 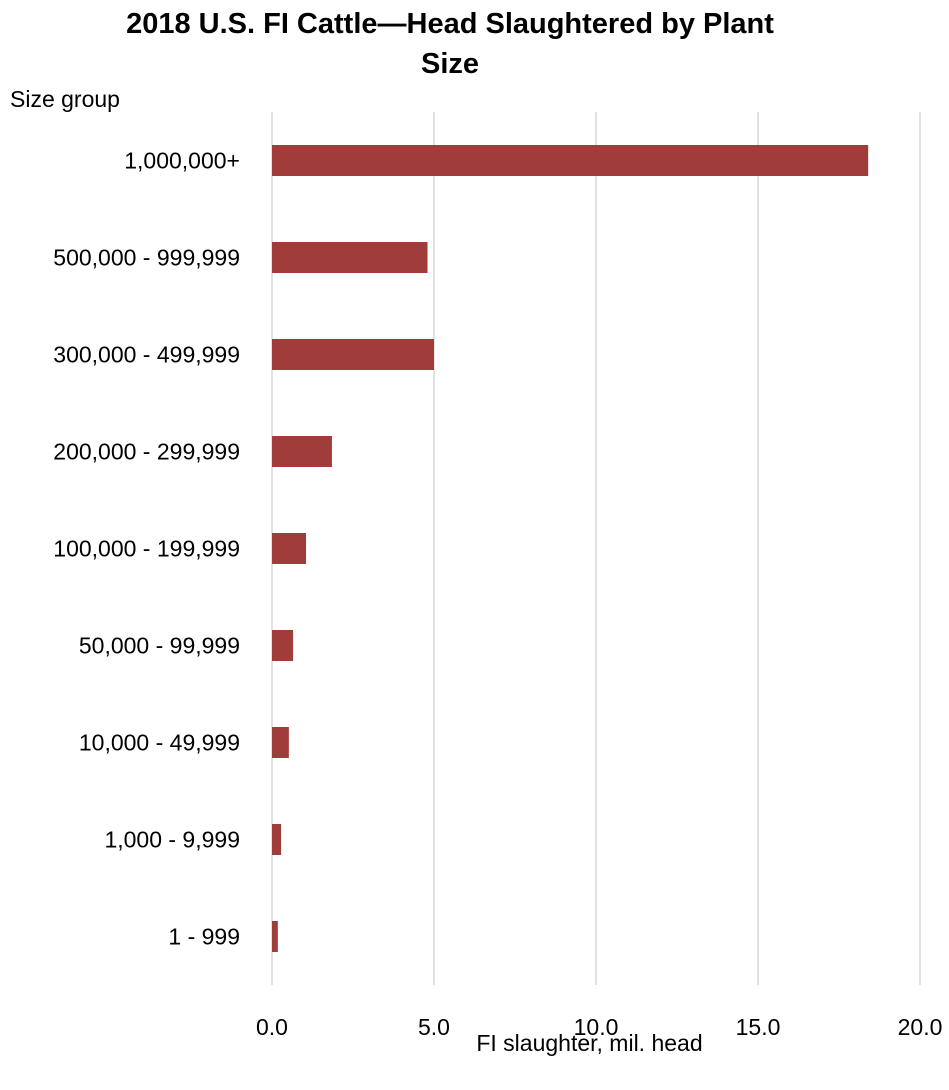 What do you see at coordinates (65, 99) in the screenshot?
I see `y-axis-title: Size group` at bounding box center [65, 99].